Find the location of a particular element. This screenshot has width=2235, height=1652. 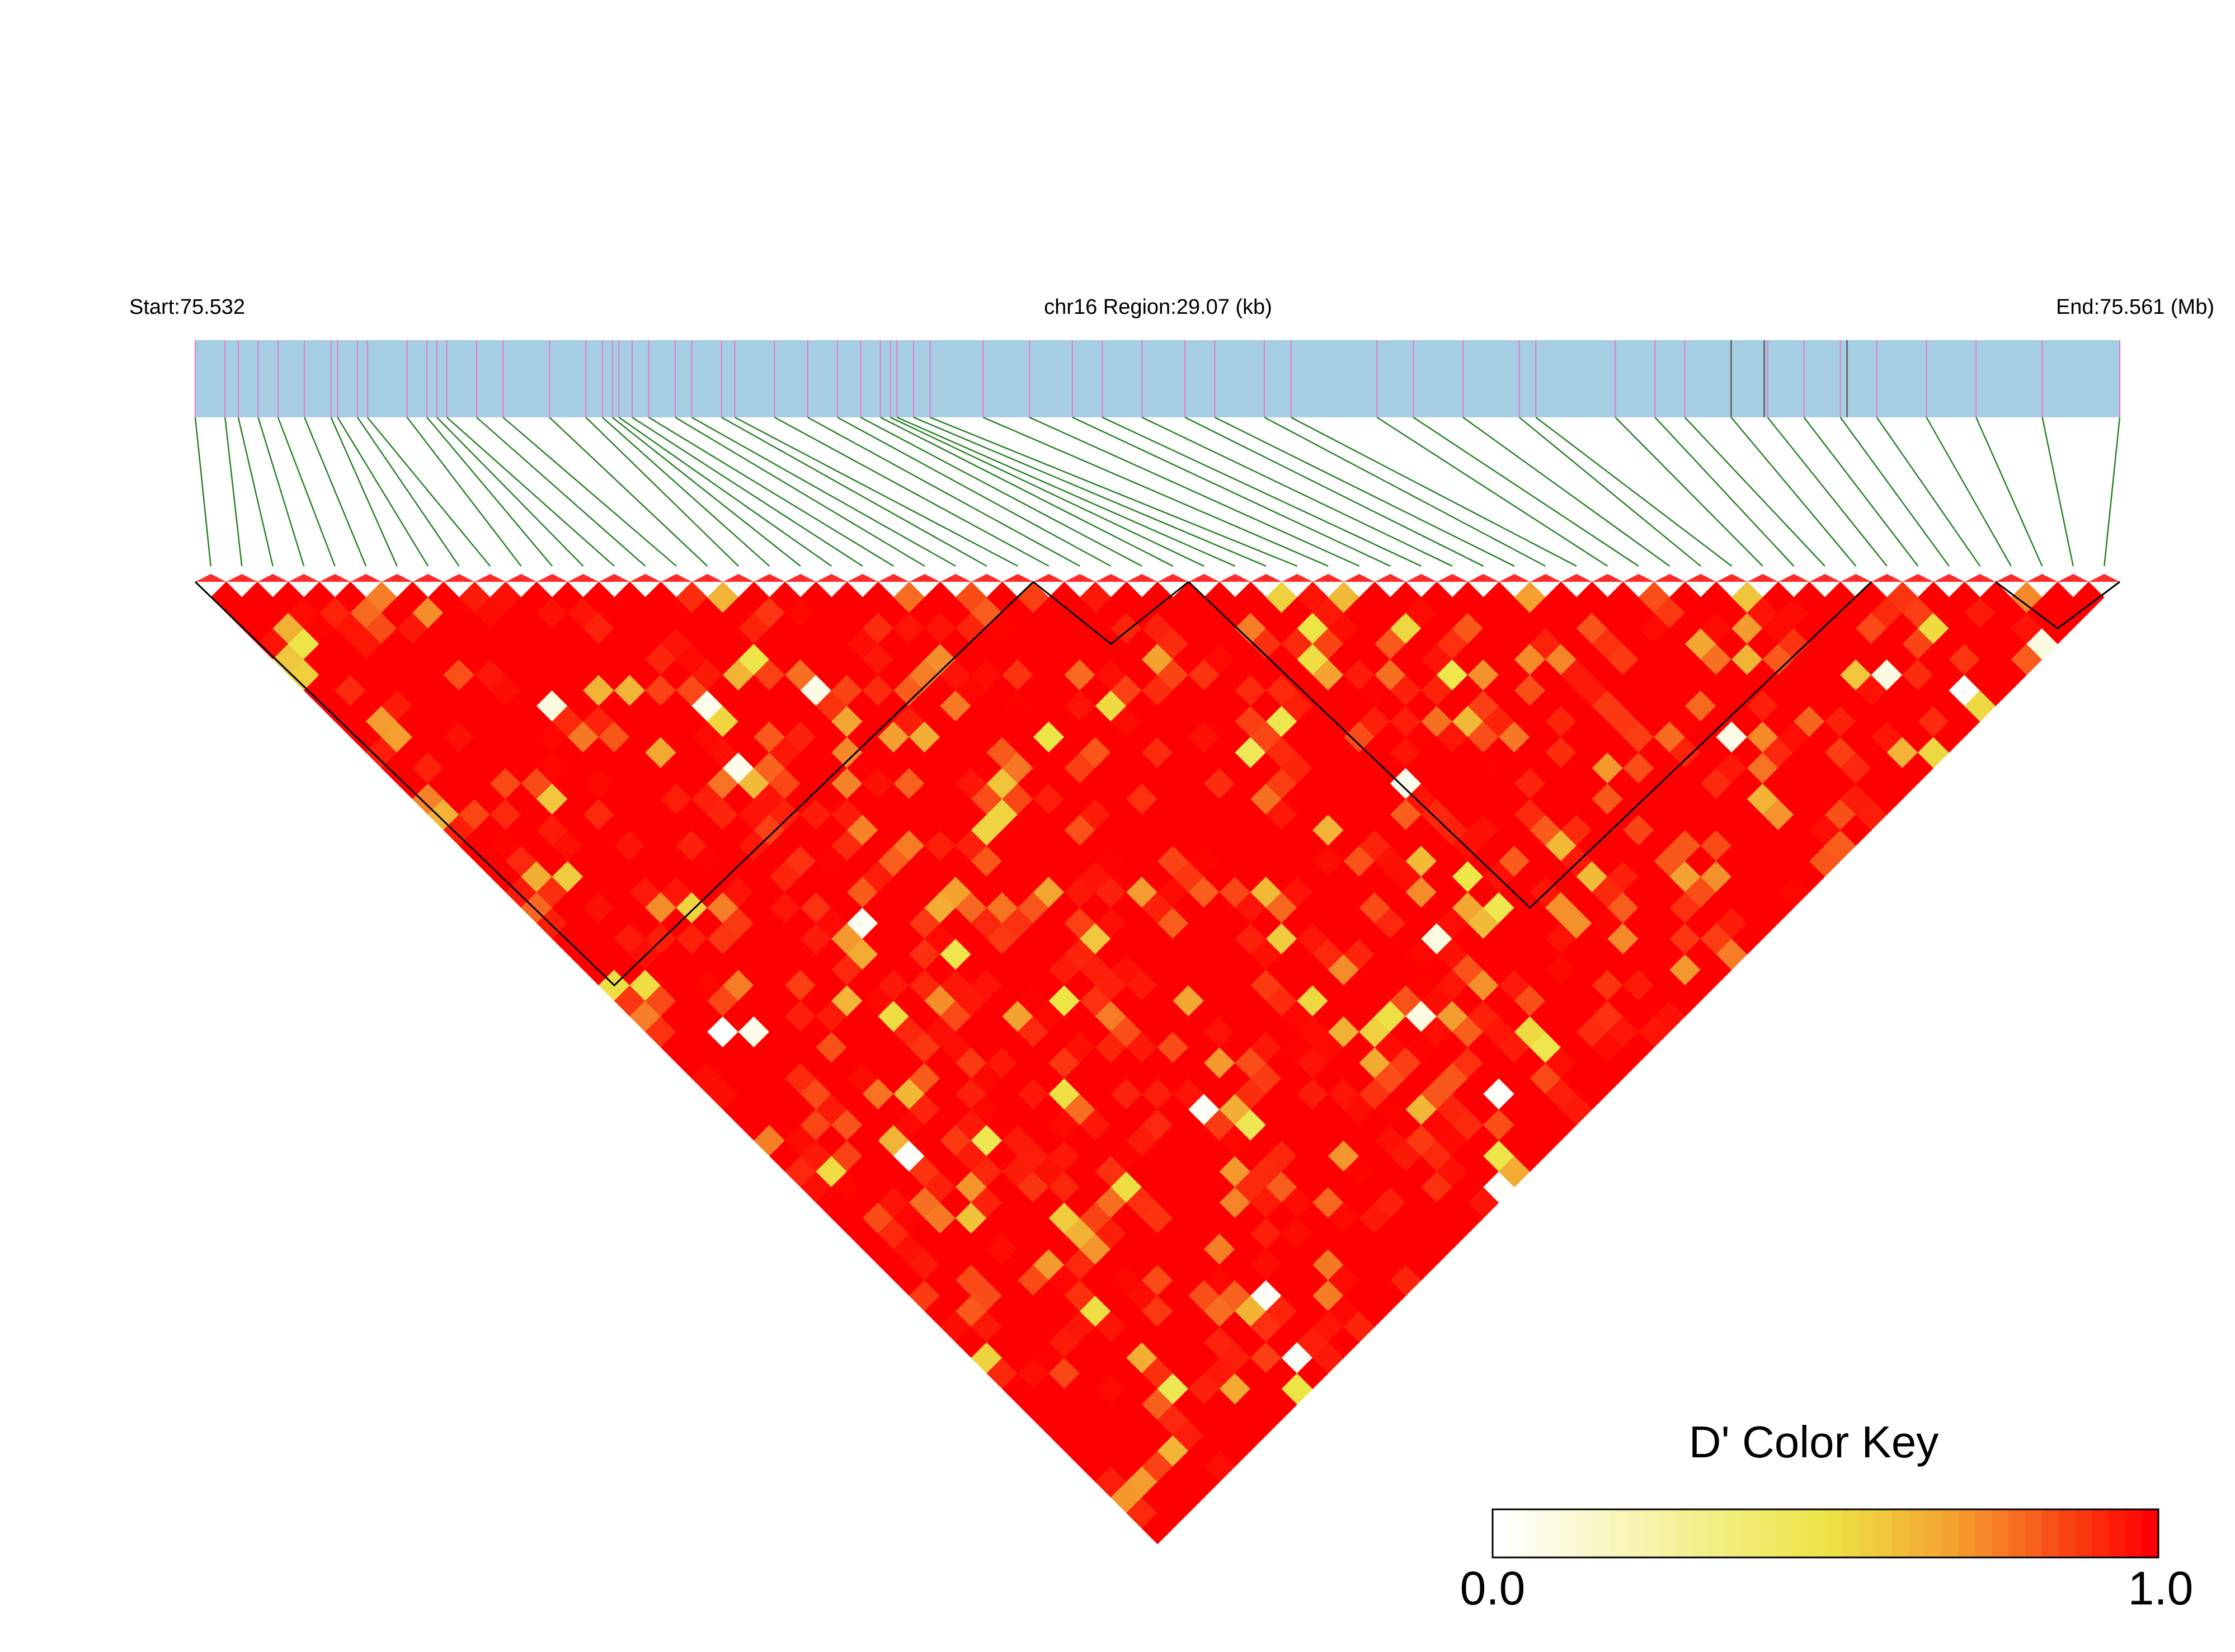

region-end-label: End:75.561 (Mb) is located at coordinates (2135, 307).